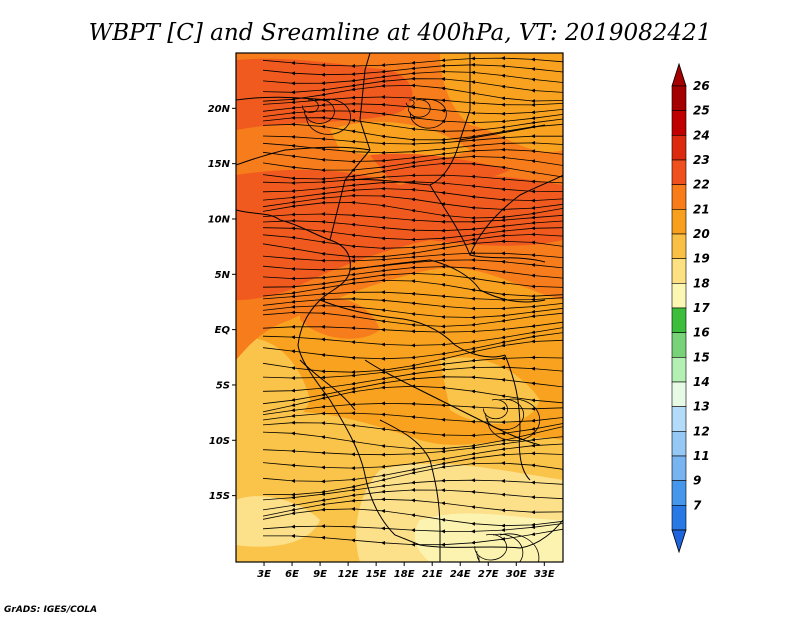  What do you see at coordinates (701, 382) in the screenshot?
I see `colorbar-label: 14` at bounding box center [701, 382].